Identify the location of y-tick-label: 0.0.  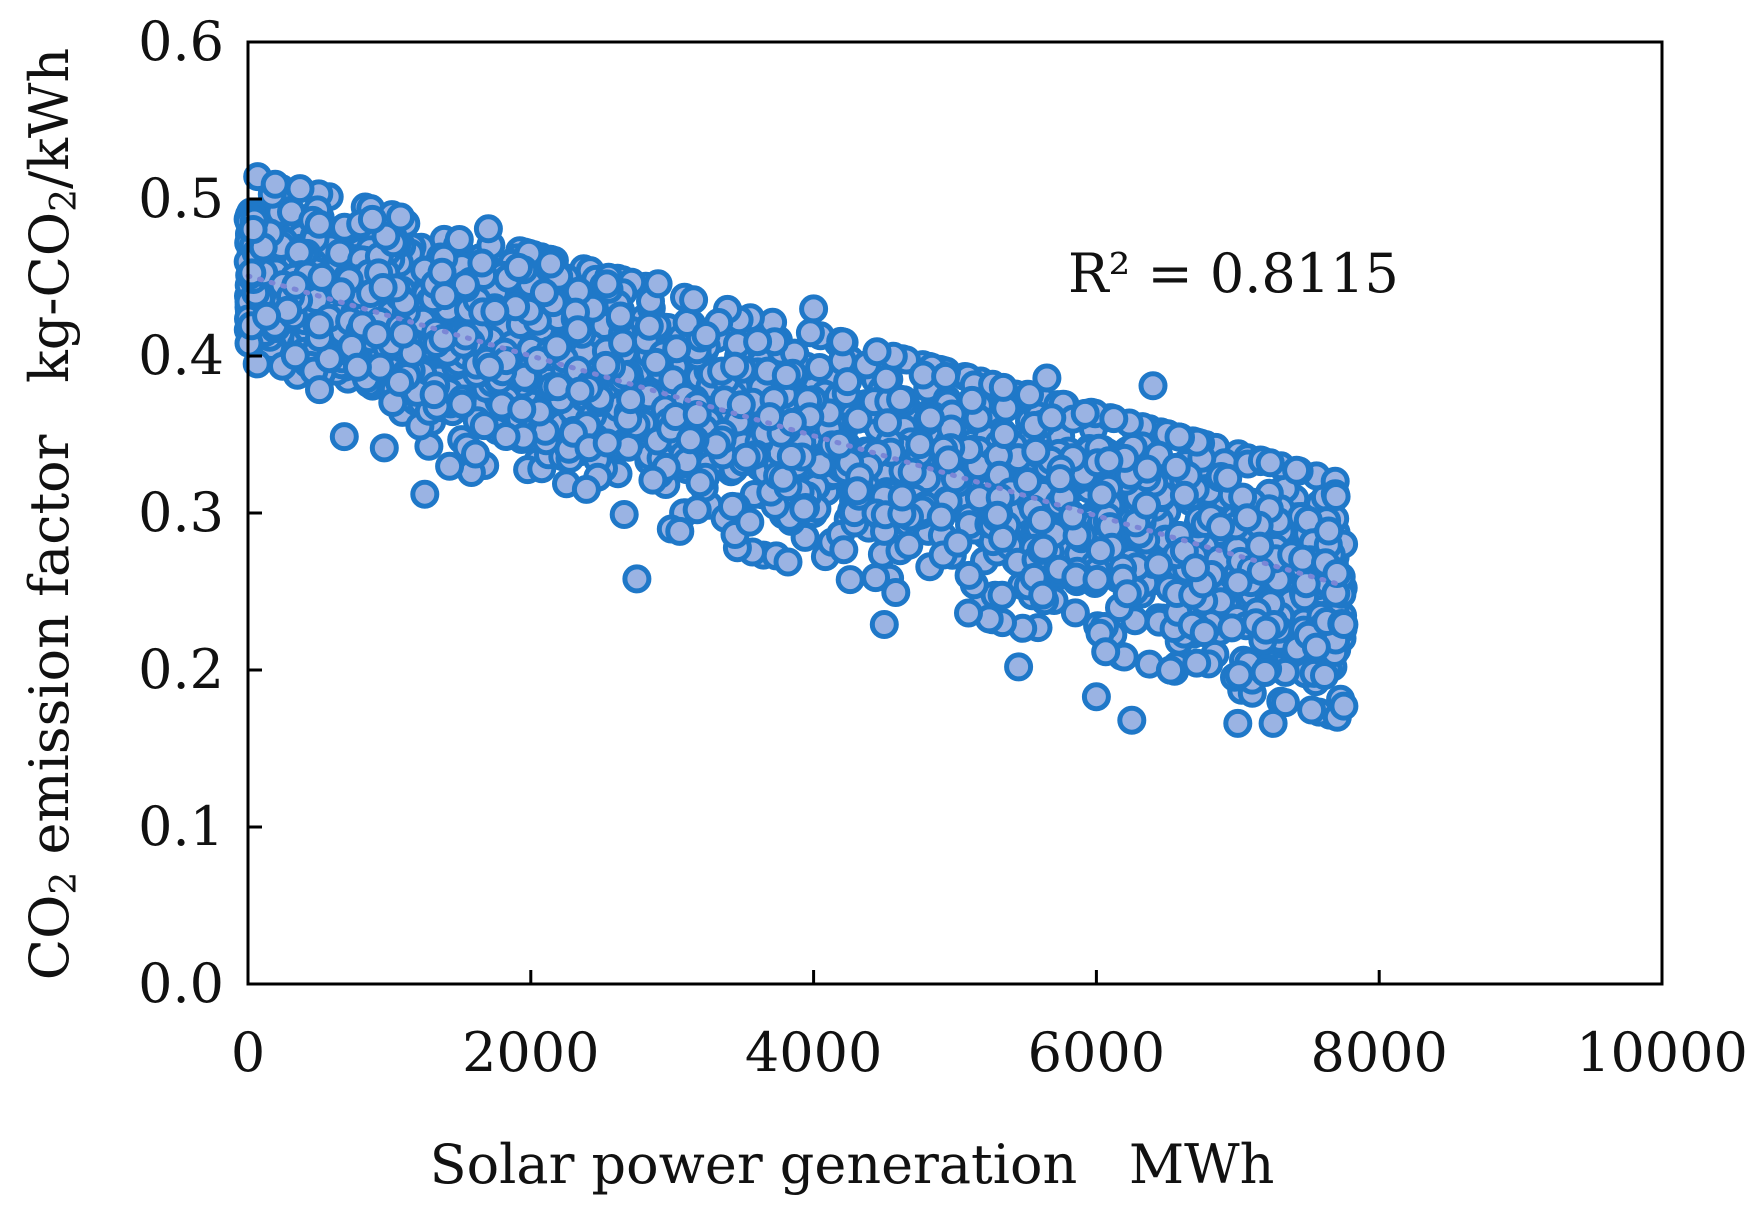
(181, 983).